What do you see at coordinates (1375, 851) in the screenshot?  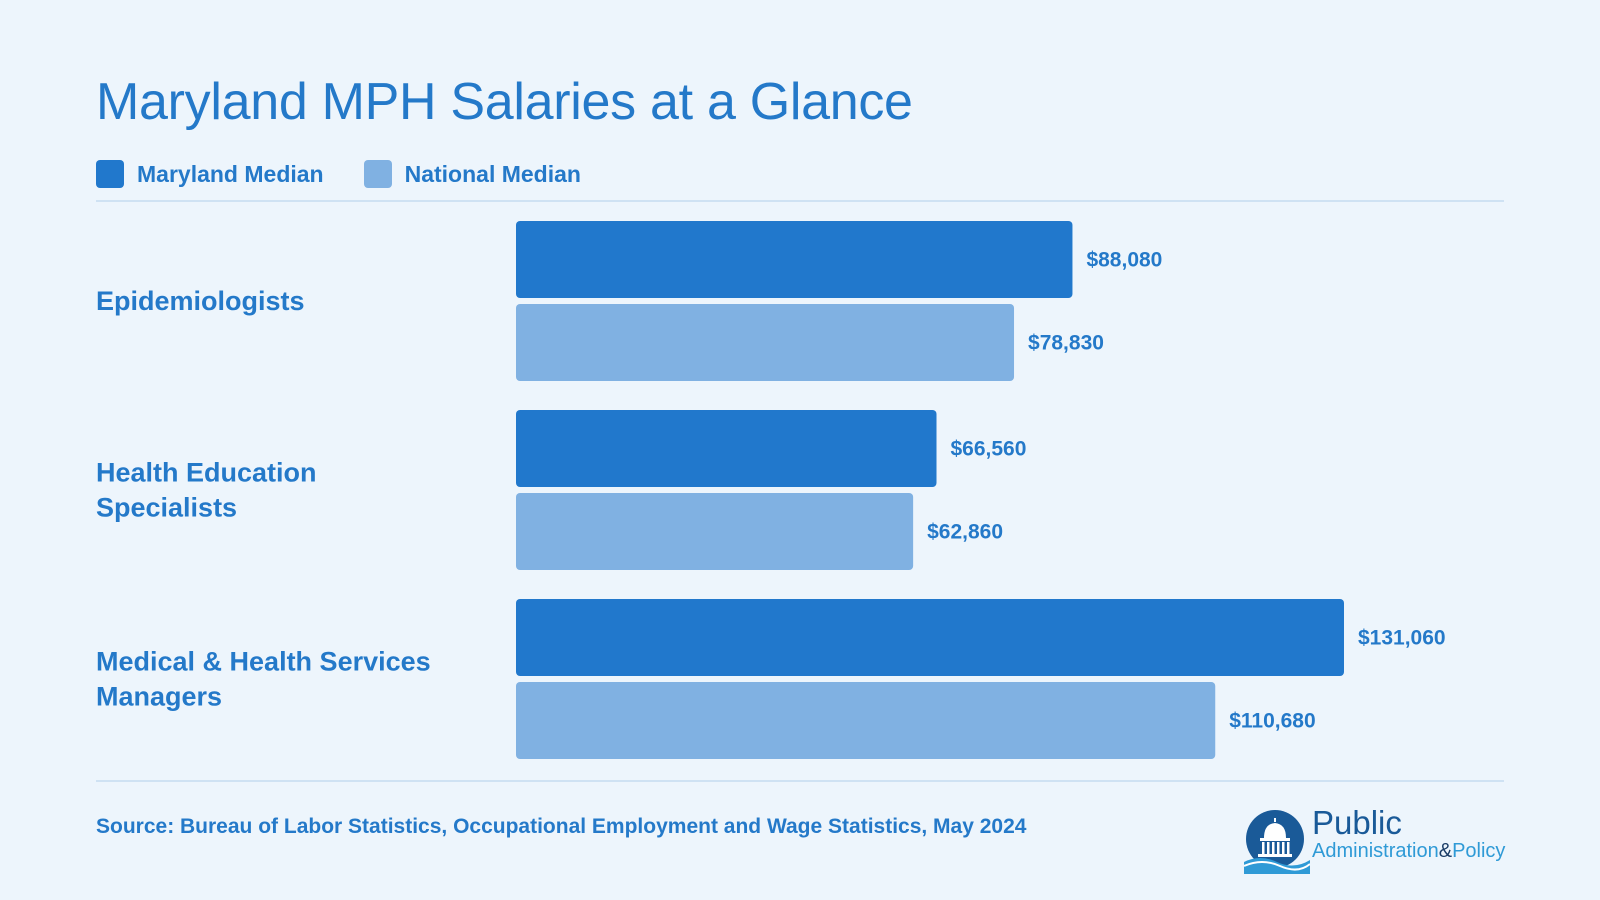 I see `logo-text-admin: Administration` at bounding box center [1375, 851].